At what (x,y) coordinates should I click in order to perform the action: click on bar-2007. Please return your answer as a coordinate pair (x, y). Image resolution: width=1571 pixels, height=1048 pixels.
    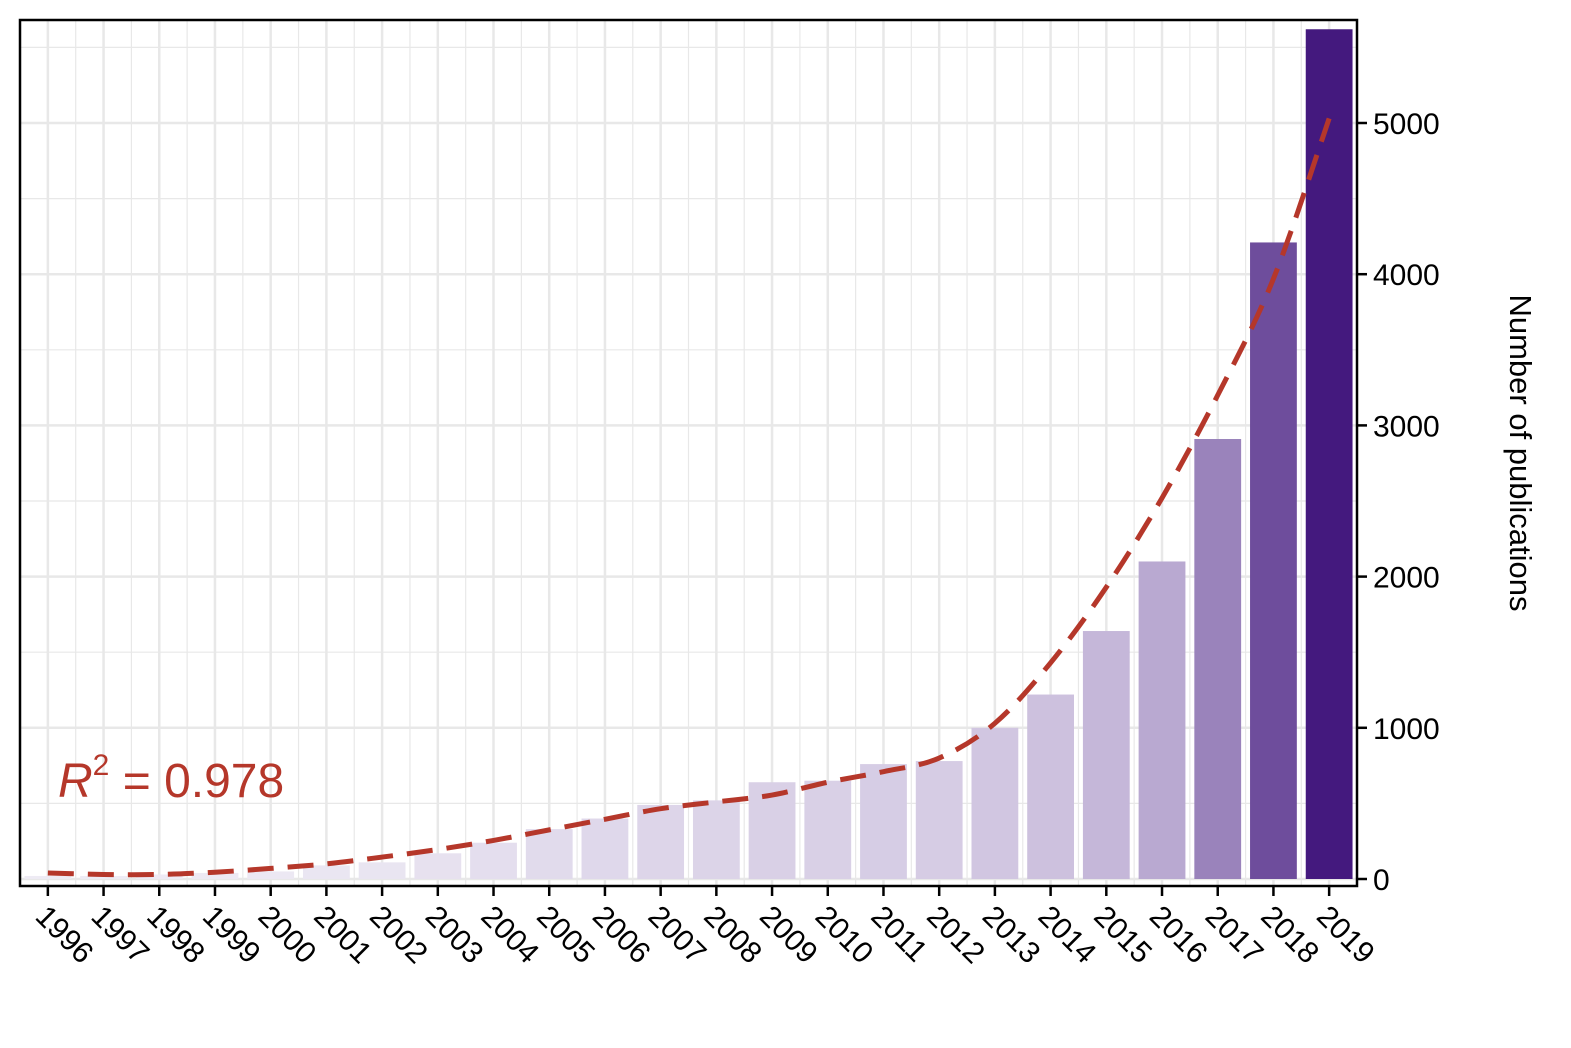
    Looking at the image, I should click on (661, 841).